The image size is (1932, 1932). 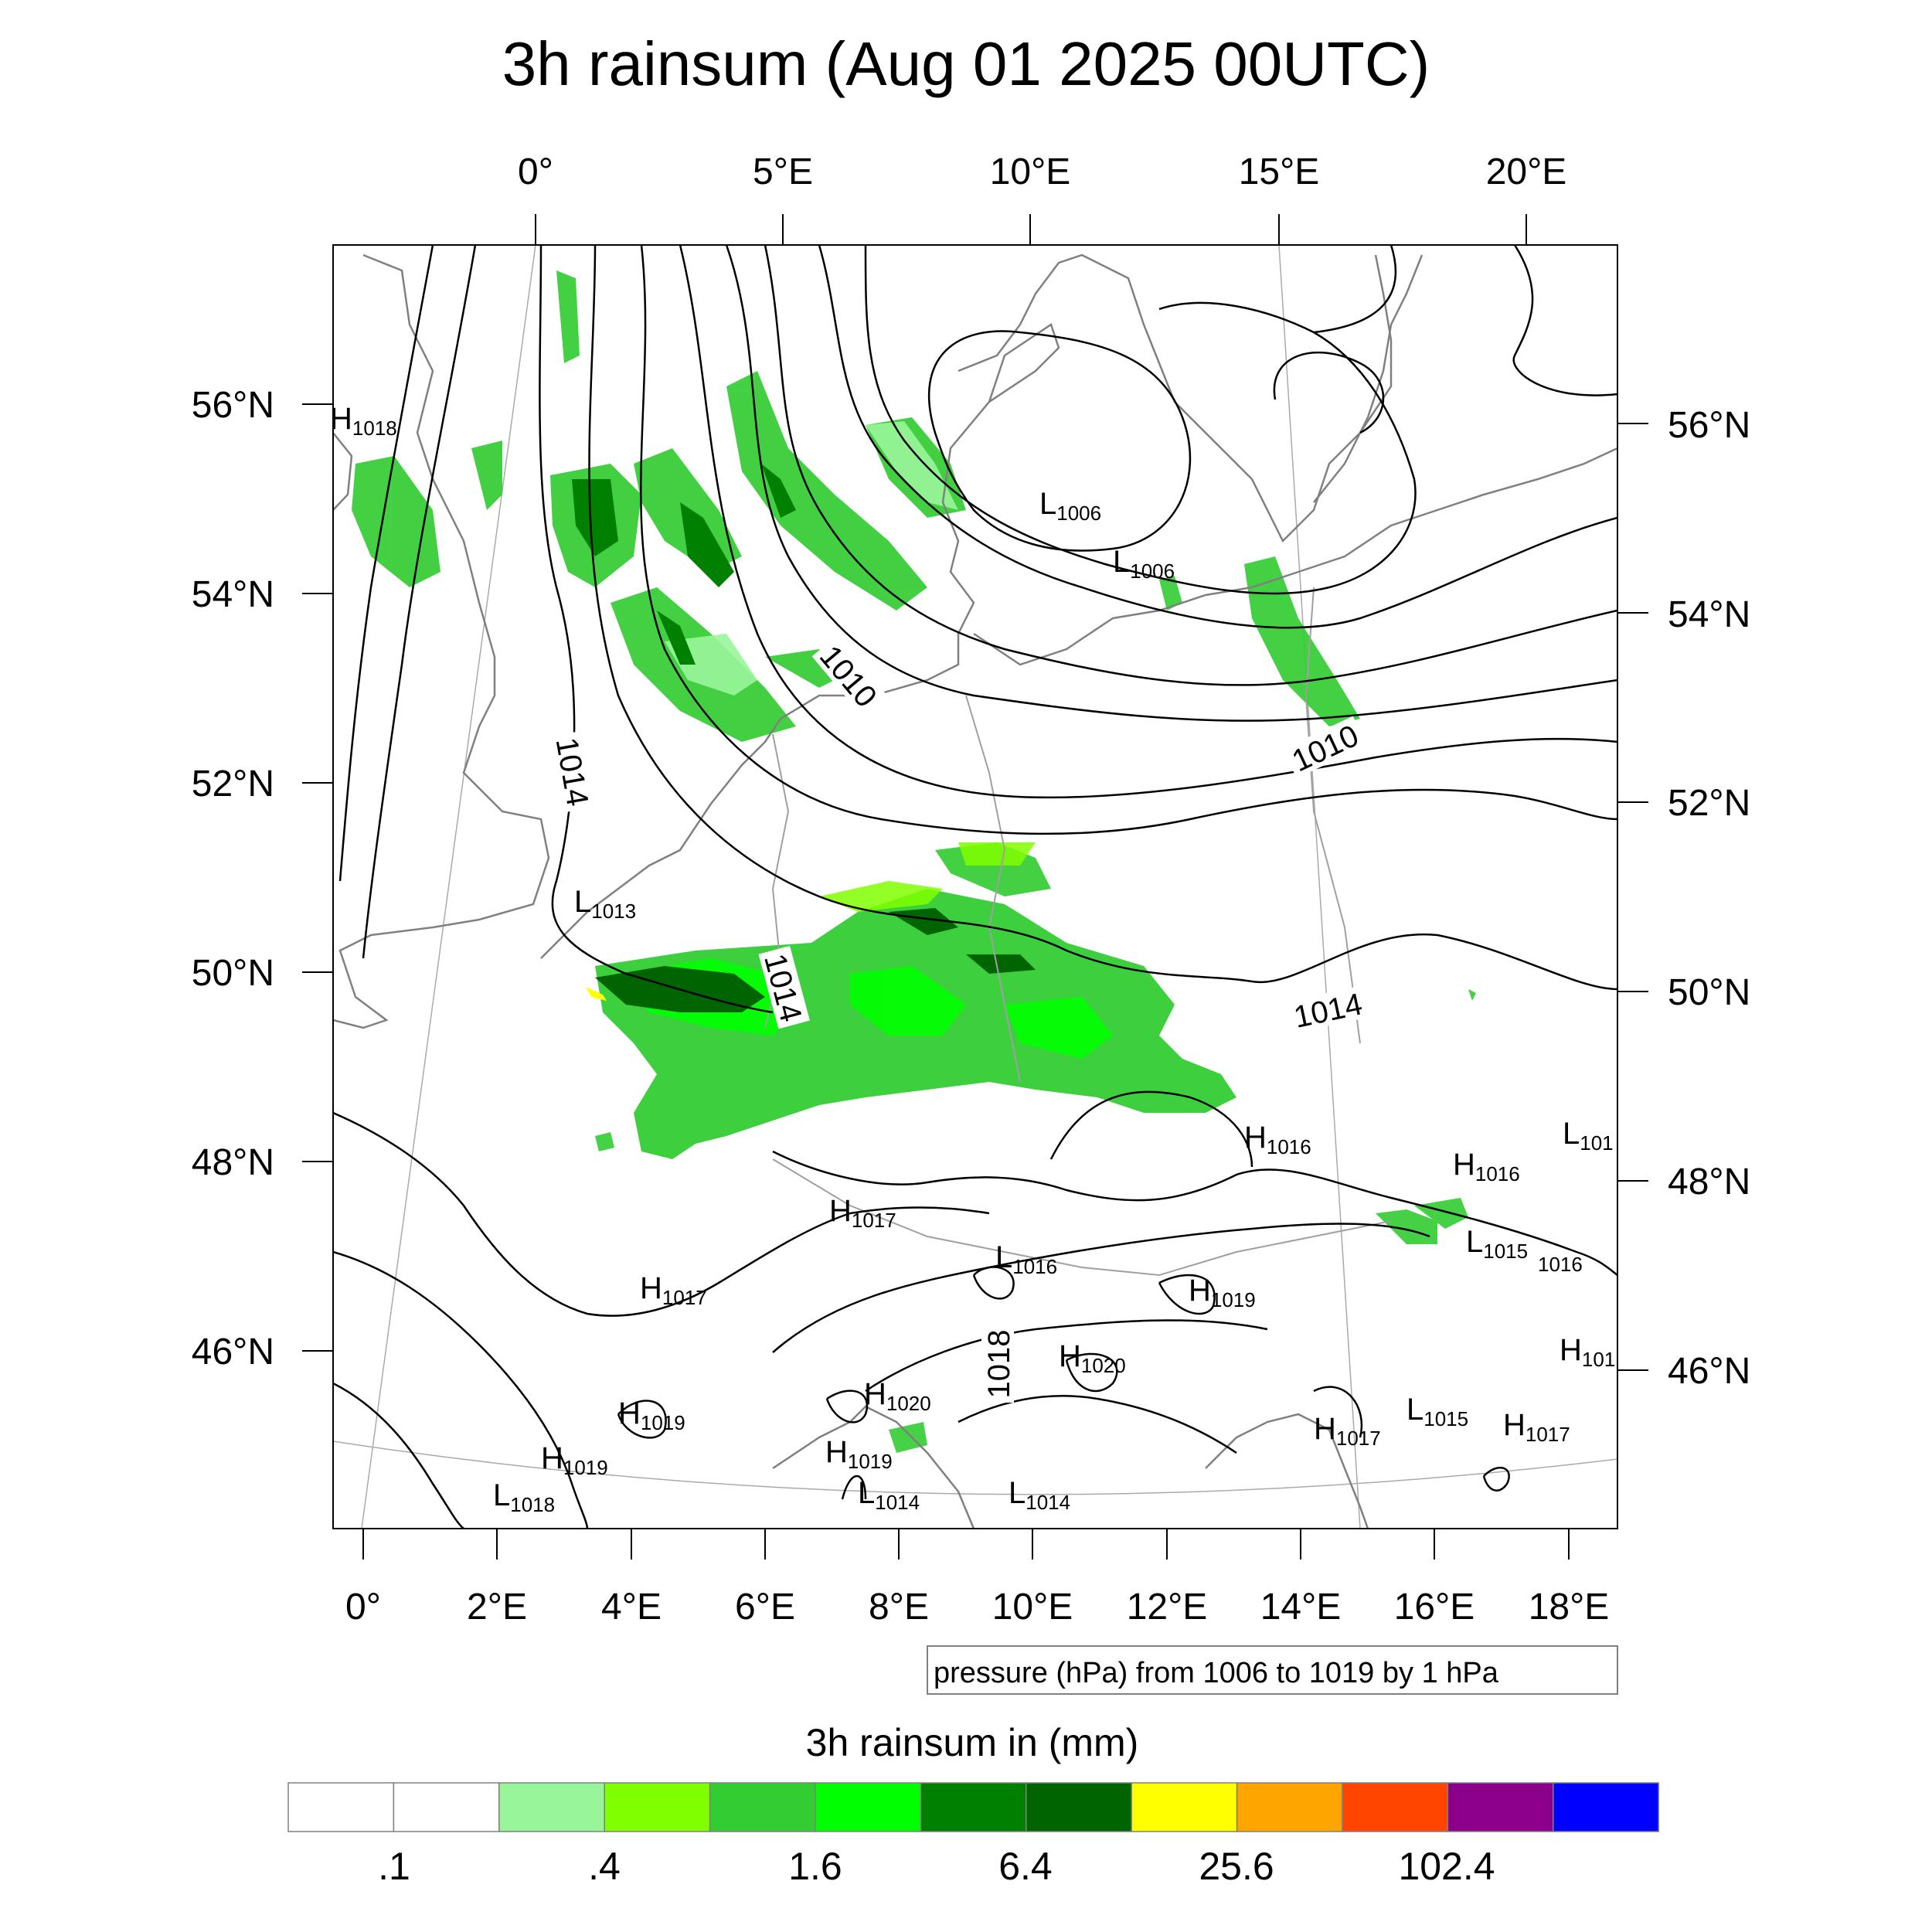 I want to click on right-lat-label: 46°N, so click(x=1709, y=1371).